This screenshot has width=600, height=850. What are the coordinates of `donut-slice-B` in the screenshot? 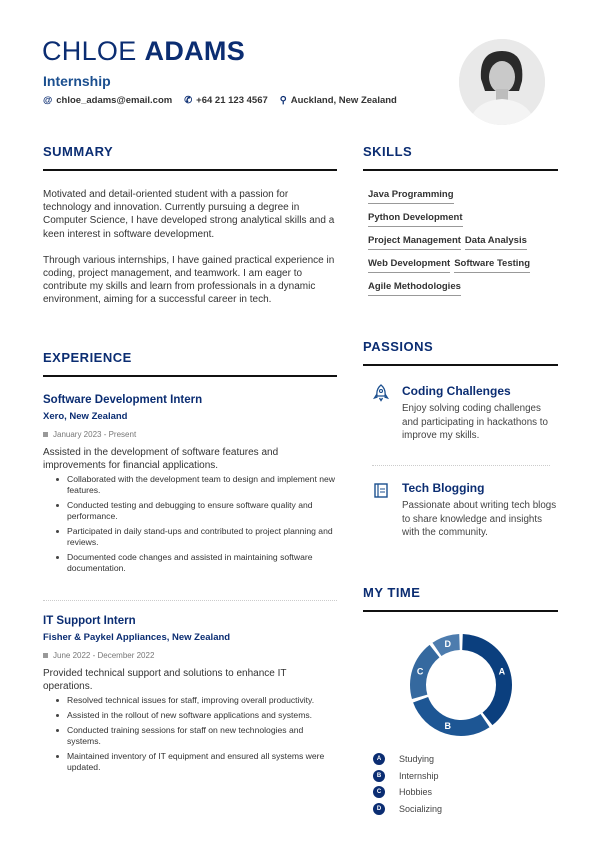 It's located at (451, 716).